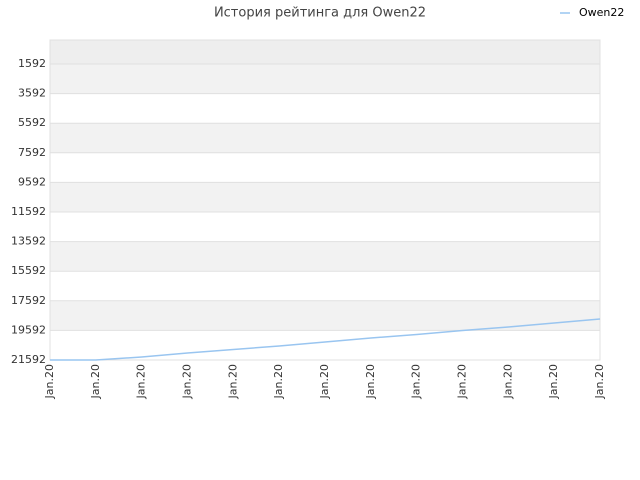 Image resolution: width=640 pixels, height=480 pixels. I want to click on y-tick-label: 9592, so click(32, 181).